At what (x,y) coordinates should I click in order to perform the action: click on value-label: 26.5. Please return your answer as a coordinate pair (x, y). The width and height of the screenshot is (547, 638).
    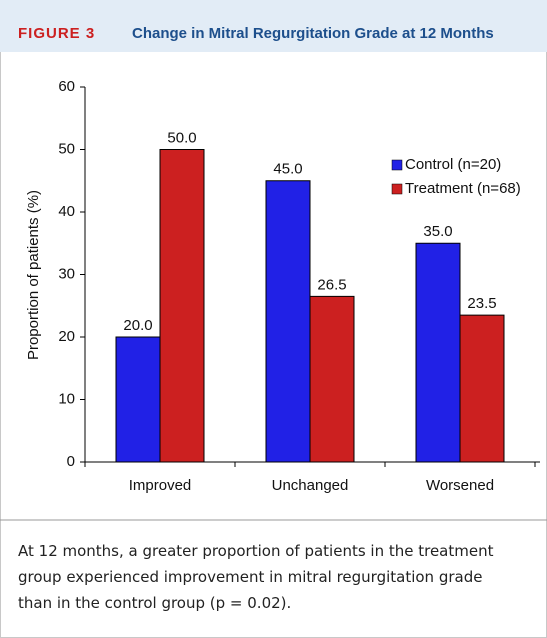
    Looking at the image, I should click on (331, 284).